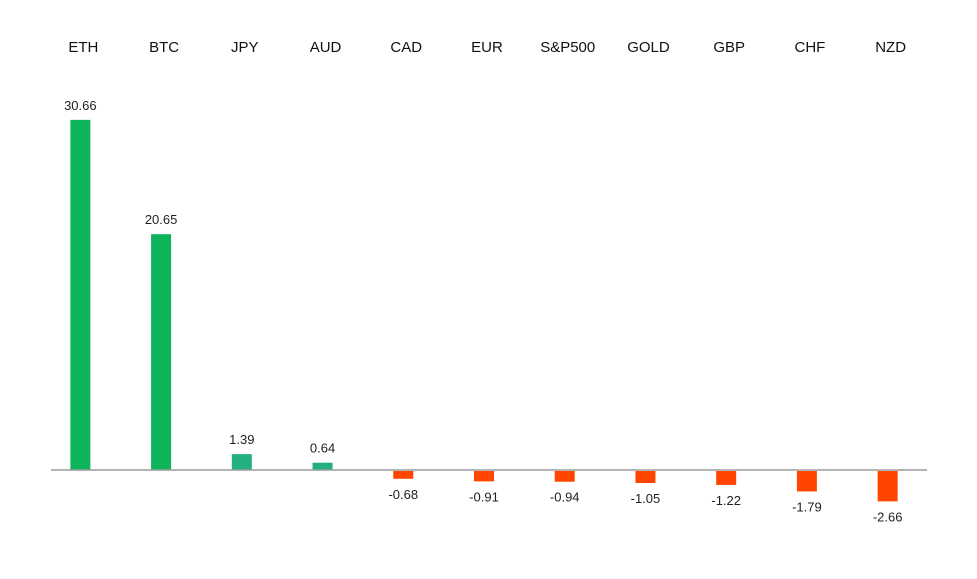 This screenshot has width=977, height=579. What do you see at coordinates (646, 498) in the screenshot?
I see `data-label-gold: -1.05` at bounding box center [646, 498].